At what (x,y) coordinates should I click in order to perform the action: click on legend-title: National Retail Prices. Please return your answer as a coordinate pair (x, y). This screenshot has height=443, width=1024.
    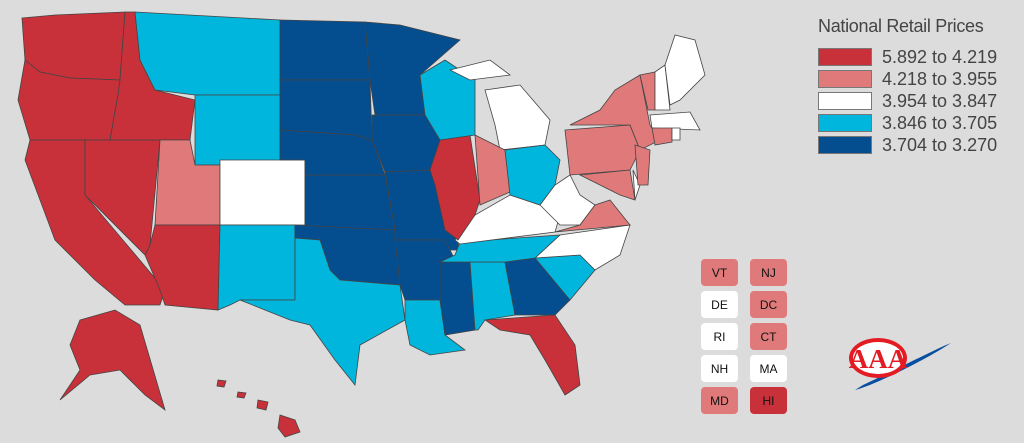
    Looking at the image, I should click on (901, 26).